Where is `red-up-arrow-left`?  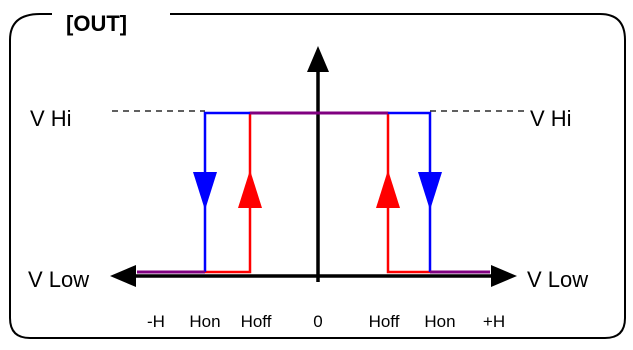
red-up-arrow-left is located at coordinates (250, 189).